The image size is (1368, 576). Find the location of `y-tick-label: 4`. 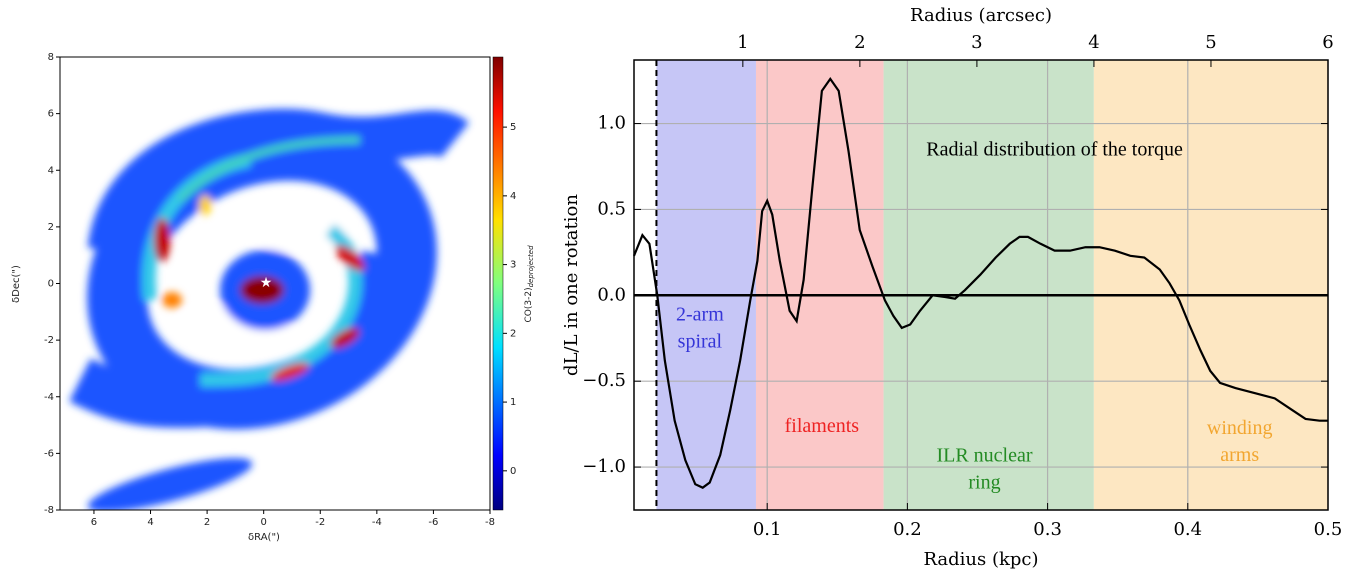

y-tick-label: 4 is located at coordinates (51, 170).